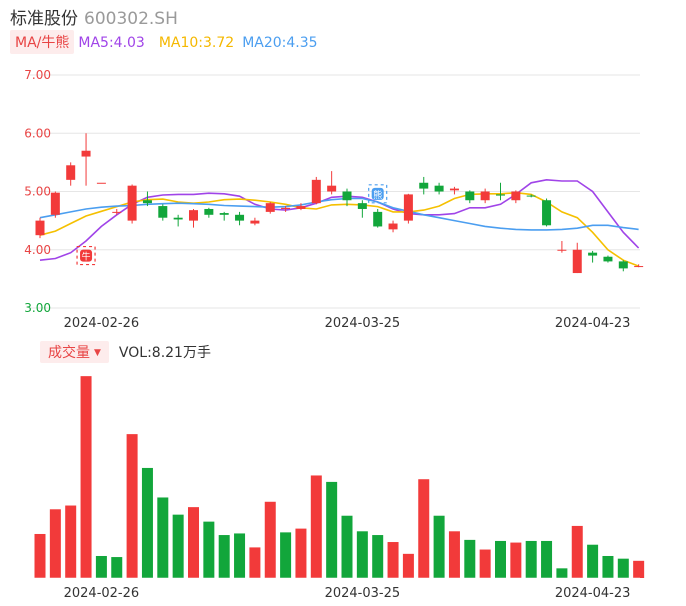 The image size is (686, 606). I want to click on marker-label: 熊, so click(377, 195).